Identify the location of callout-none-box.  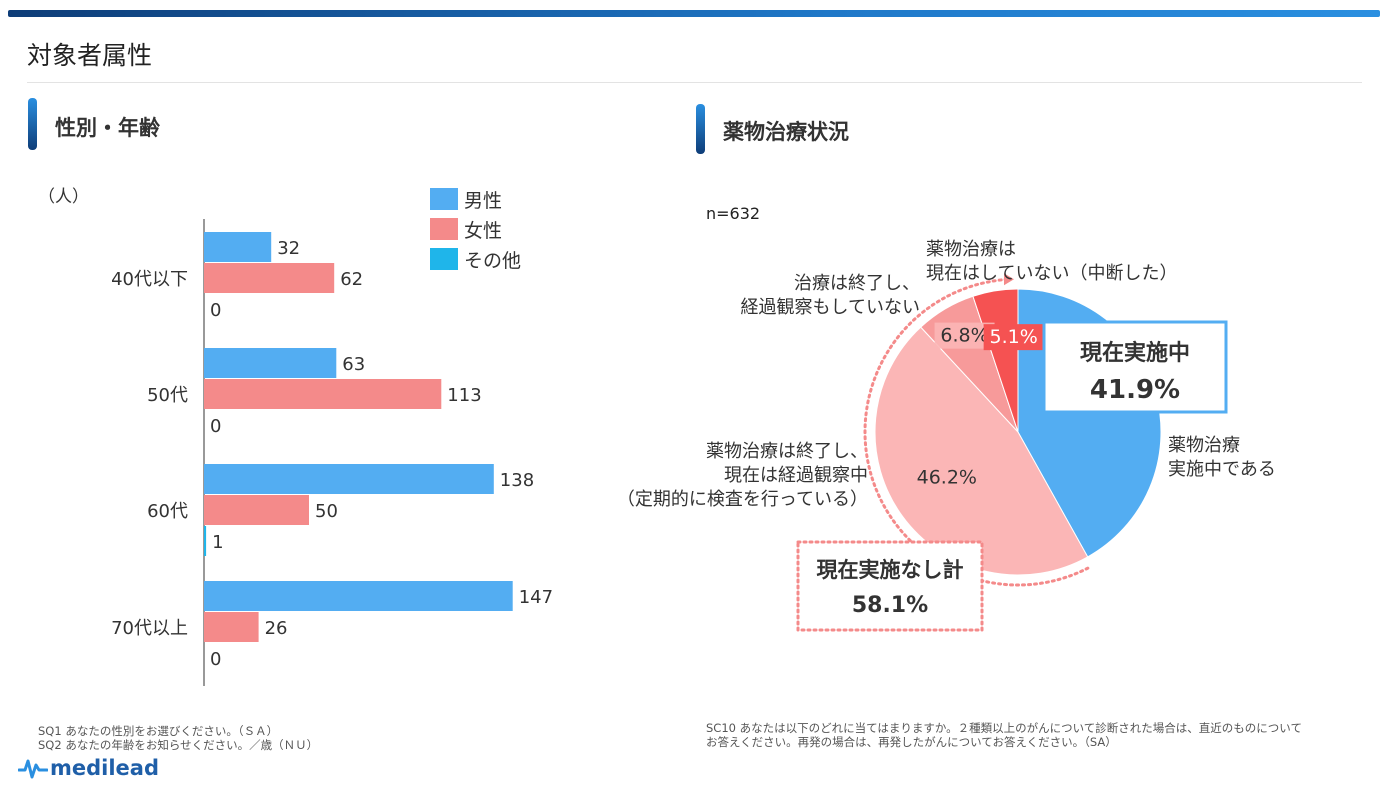
(890, 586).